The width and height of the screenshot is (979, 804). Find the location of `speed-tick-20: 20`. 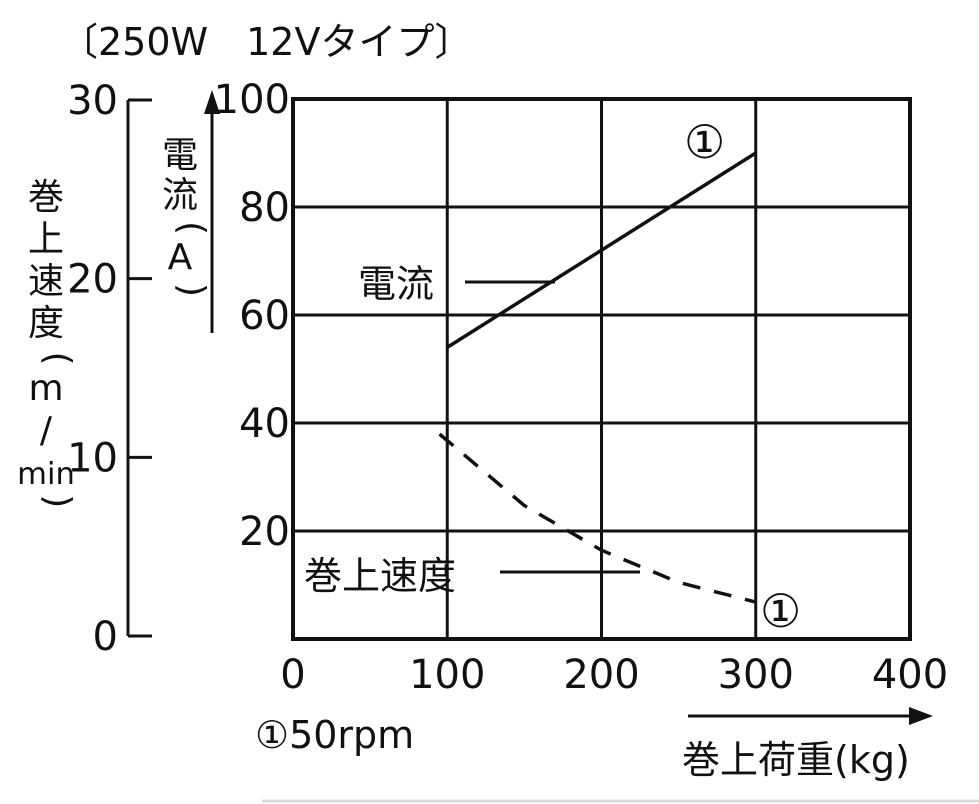

speed-tick-20: 20 is located at coordinates (92, 280).